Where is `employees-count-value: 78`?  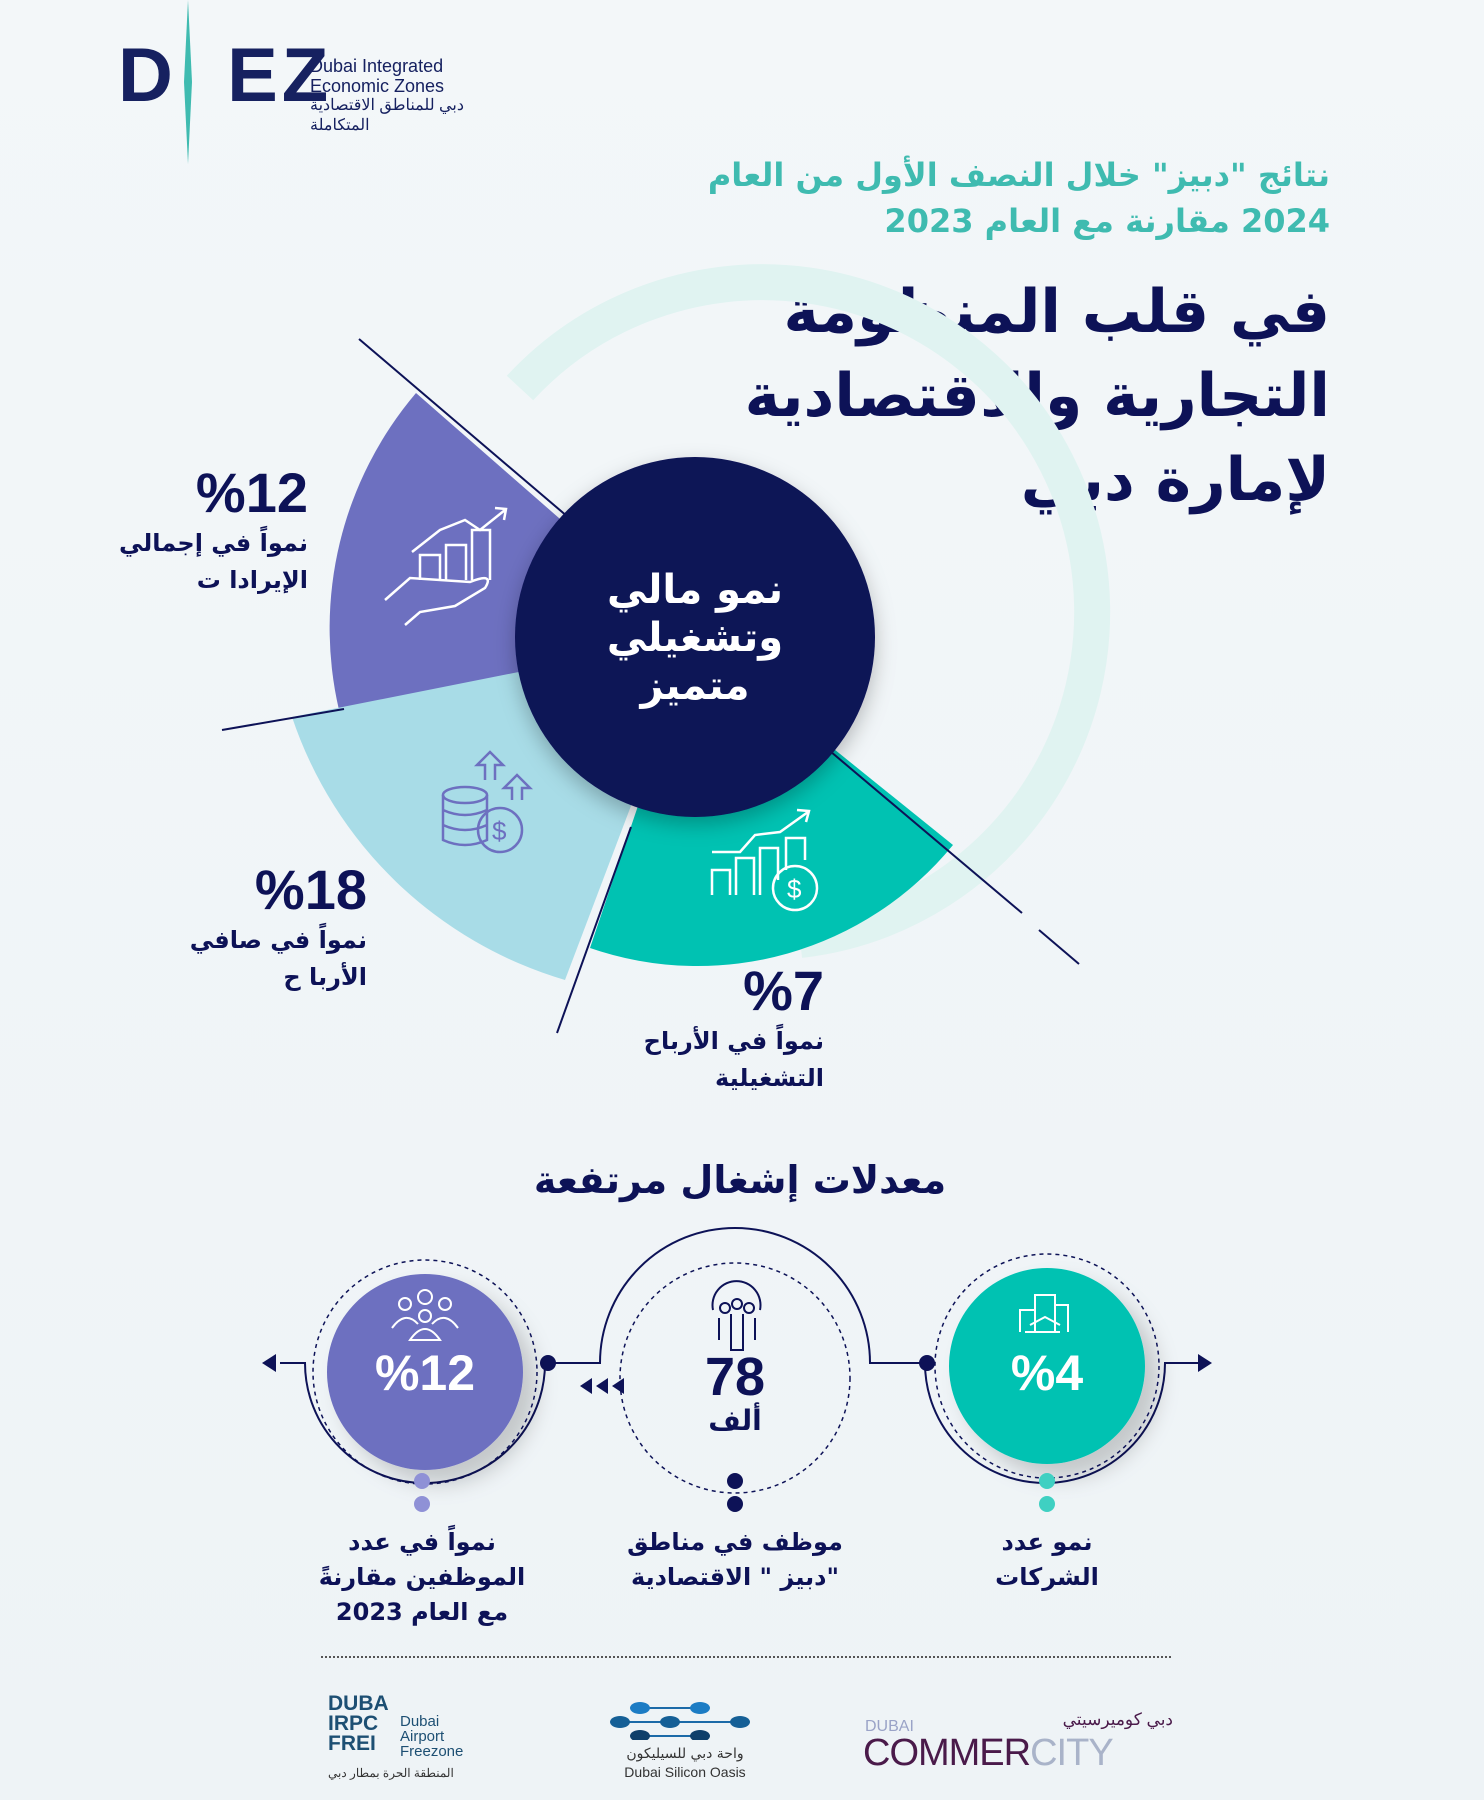 employees-count-value: 78 is located at coordinates (735, 1377).